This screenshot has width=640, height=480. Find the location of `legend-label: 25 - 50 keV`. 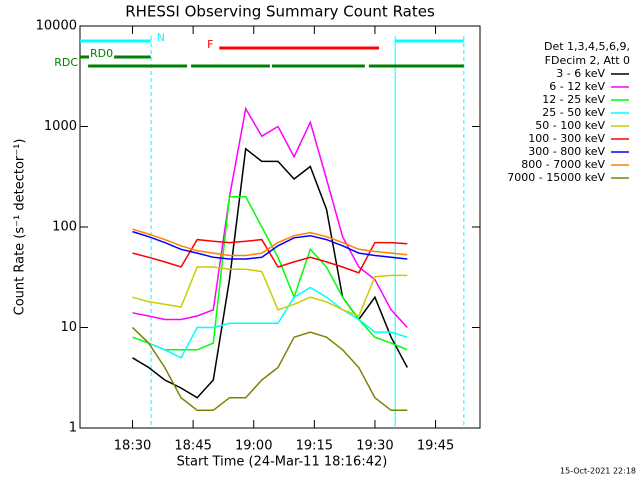

legend-label: 25 - 50 keV is located at coordinates (573, 112).